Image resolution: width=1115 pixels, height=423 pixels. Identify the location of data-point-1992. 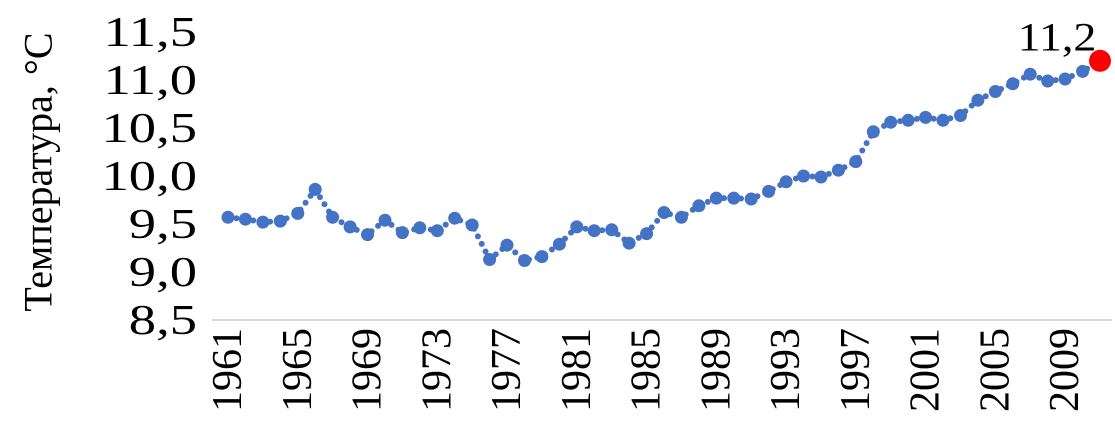
(769, 191).